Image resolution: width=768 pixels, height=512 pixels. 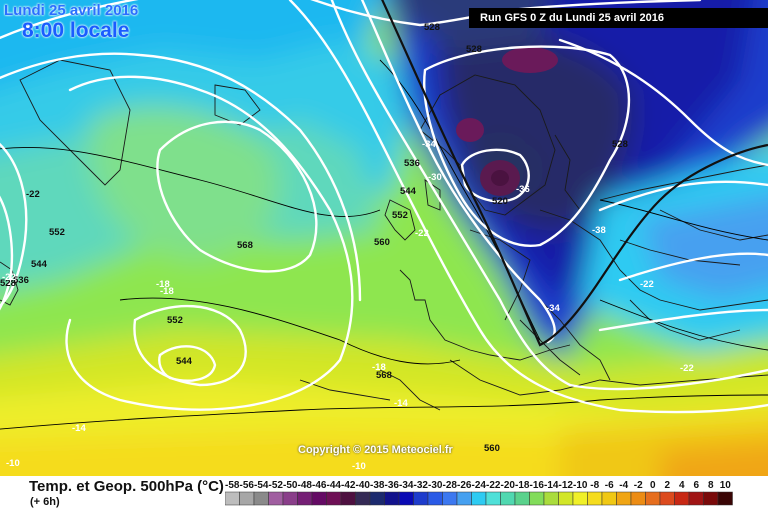 I want to click on svg-text: -38, so click(x=599, y=230).